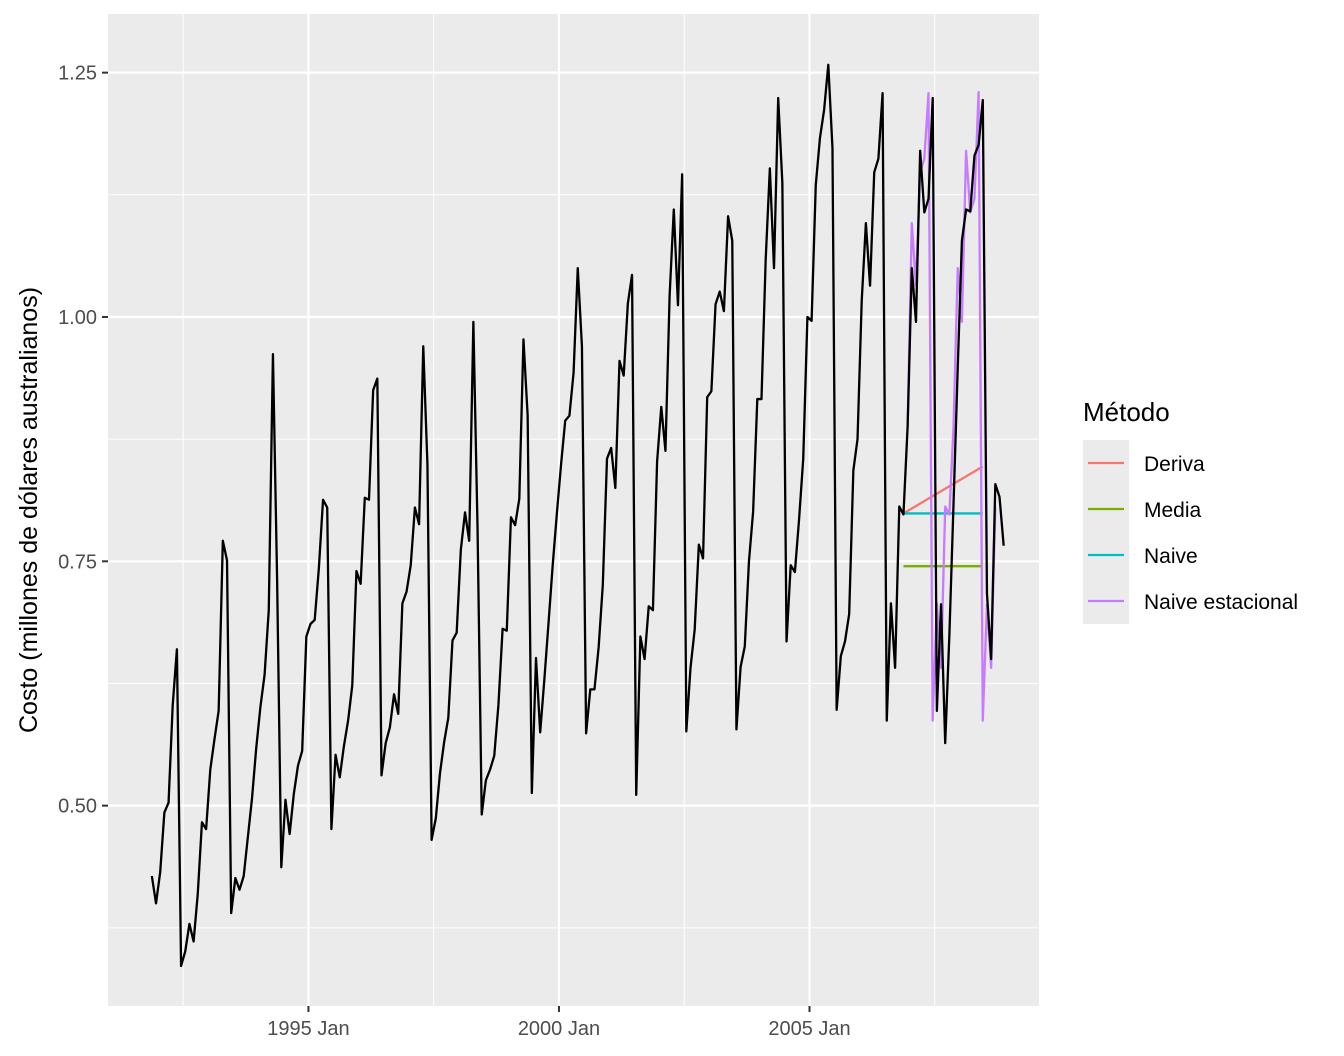 Image resolution: width=1344 pixels, height=1056 pixels. Describe the element at coordinates (1221, 602) in the screenshot. I see `legend-label-naive-estacional: Naive estacional` at that location.